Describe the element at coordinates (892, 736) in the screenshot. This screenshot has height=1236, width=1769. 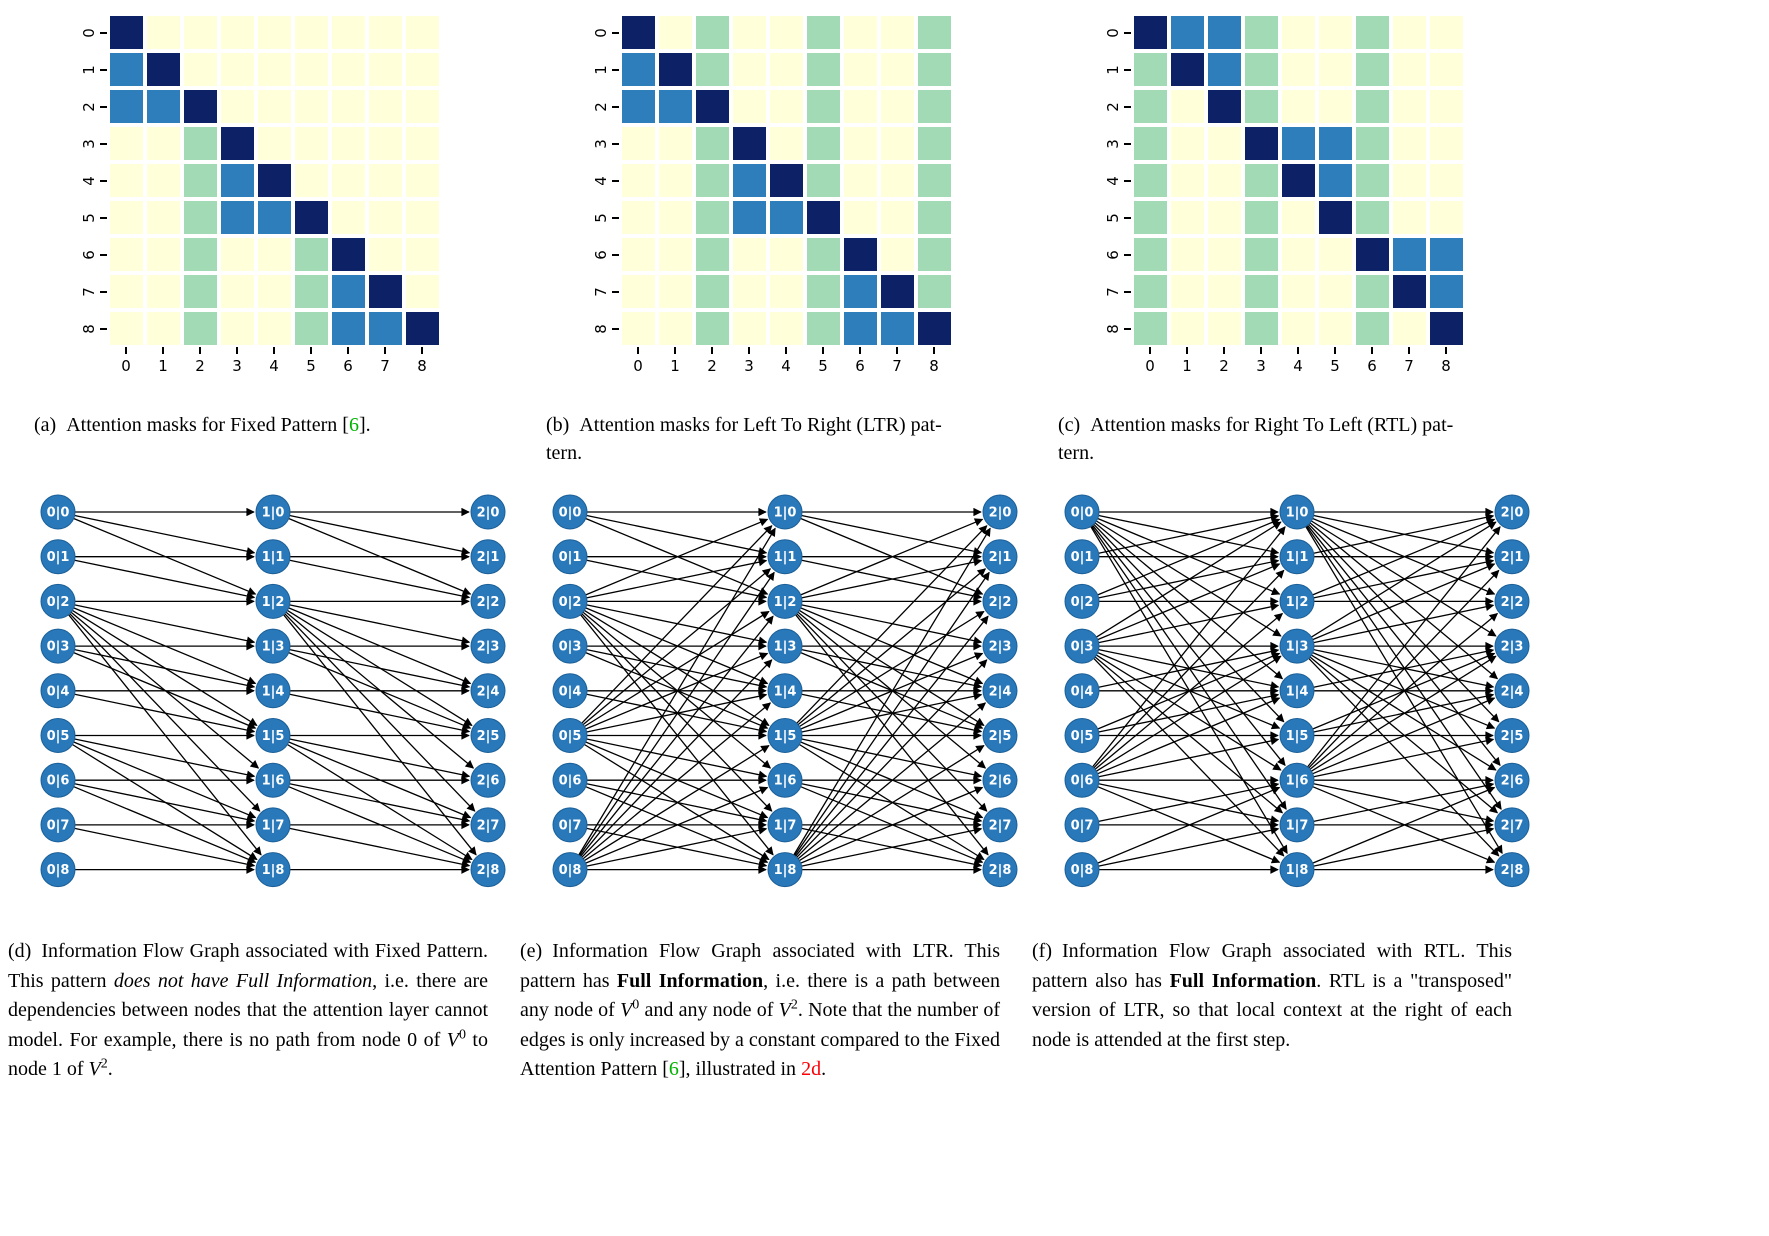
I see `edge-ltr-v1n8-v2n2` at that location.